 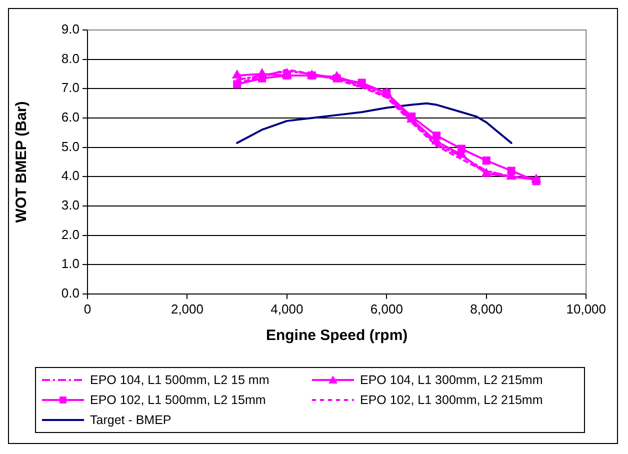 I want to click on y-axis-title: WOT BMEP (Bar), so click(x=21, y=162).